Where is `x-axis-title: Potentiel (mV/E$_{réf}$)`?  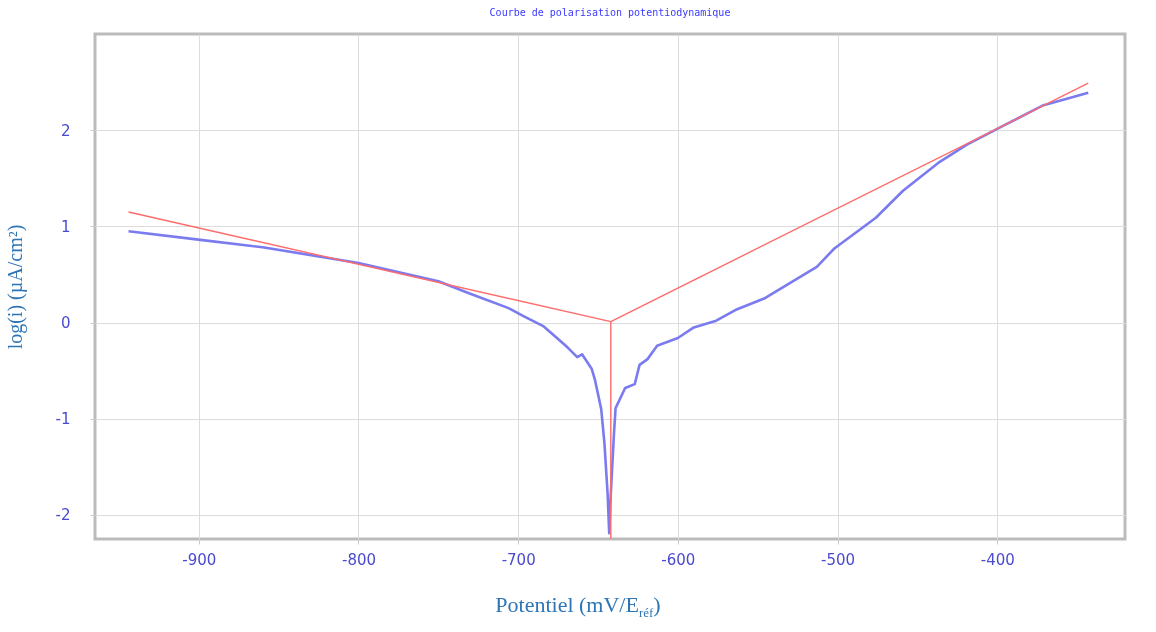
x-axis-title: Potentiel (mV/E$_{réf}$) is located at coordinates (578, 607).